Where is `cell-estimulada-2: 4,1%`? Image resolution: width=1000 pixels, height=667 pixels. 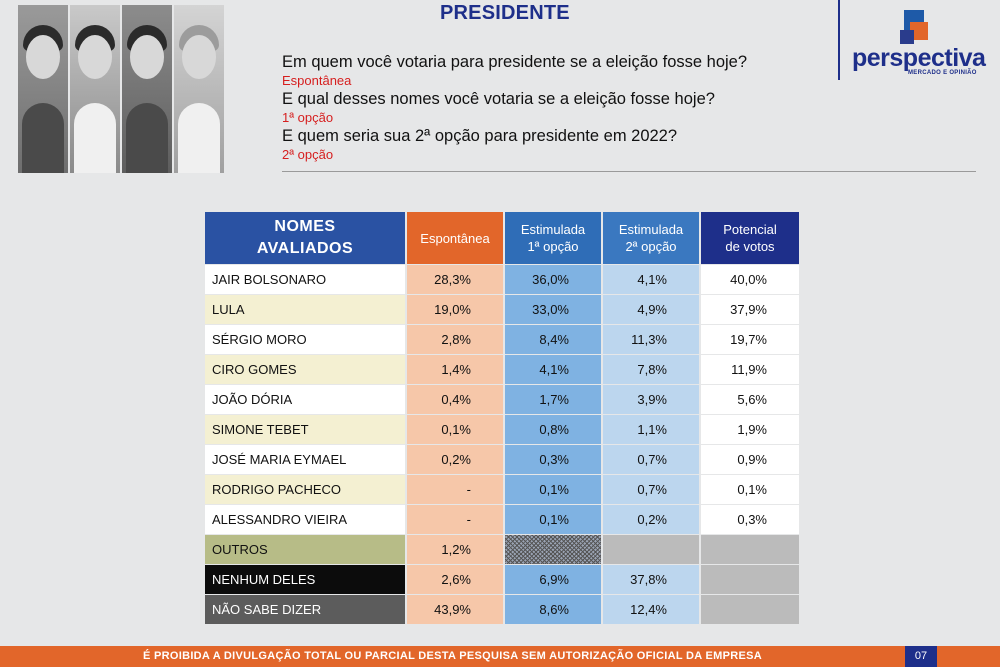 cell-estimulada-2: 4,1% is located at coordinates (651, 279).